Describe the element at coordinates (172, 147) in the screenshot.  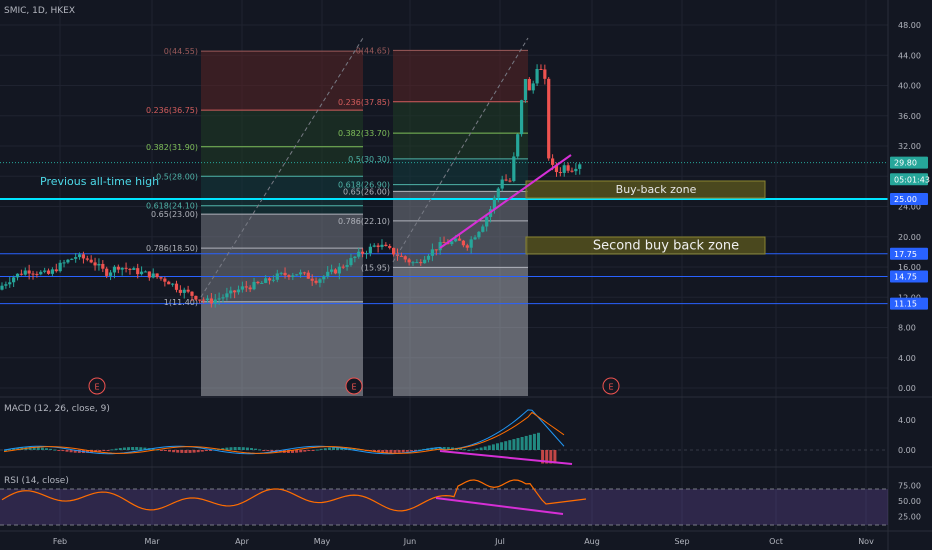
I see `fib-level-label: 0.382(31.90)` at that location.